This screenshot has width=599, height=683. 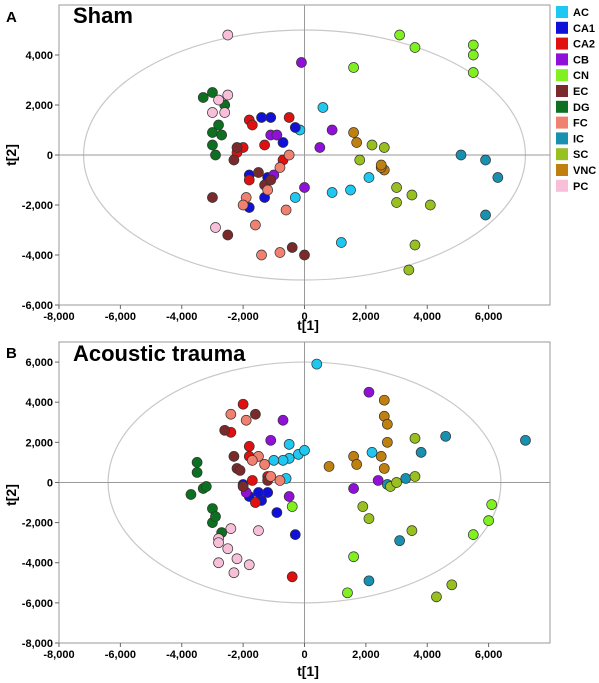 What do you see at coordinates (584, 45) in the screenshot?
I see `legend-label-ca2: CA2` at bounding box center [584, 45].